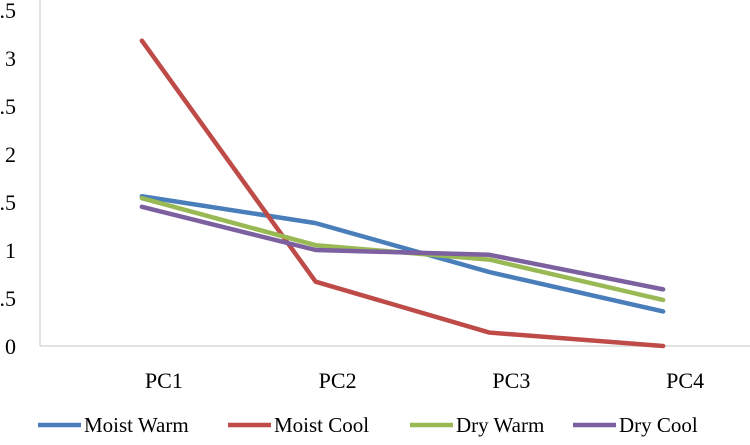  Describe the element at coordinates (8, 298) in the screenshot. I see `y-tick-label: 0.5` at that location.